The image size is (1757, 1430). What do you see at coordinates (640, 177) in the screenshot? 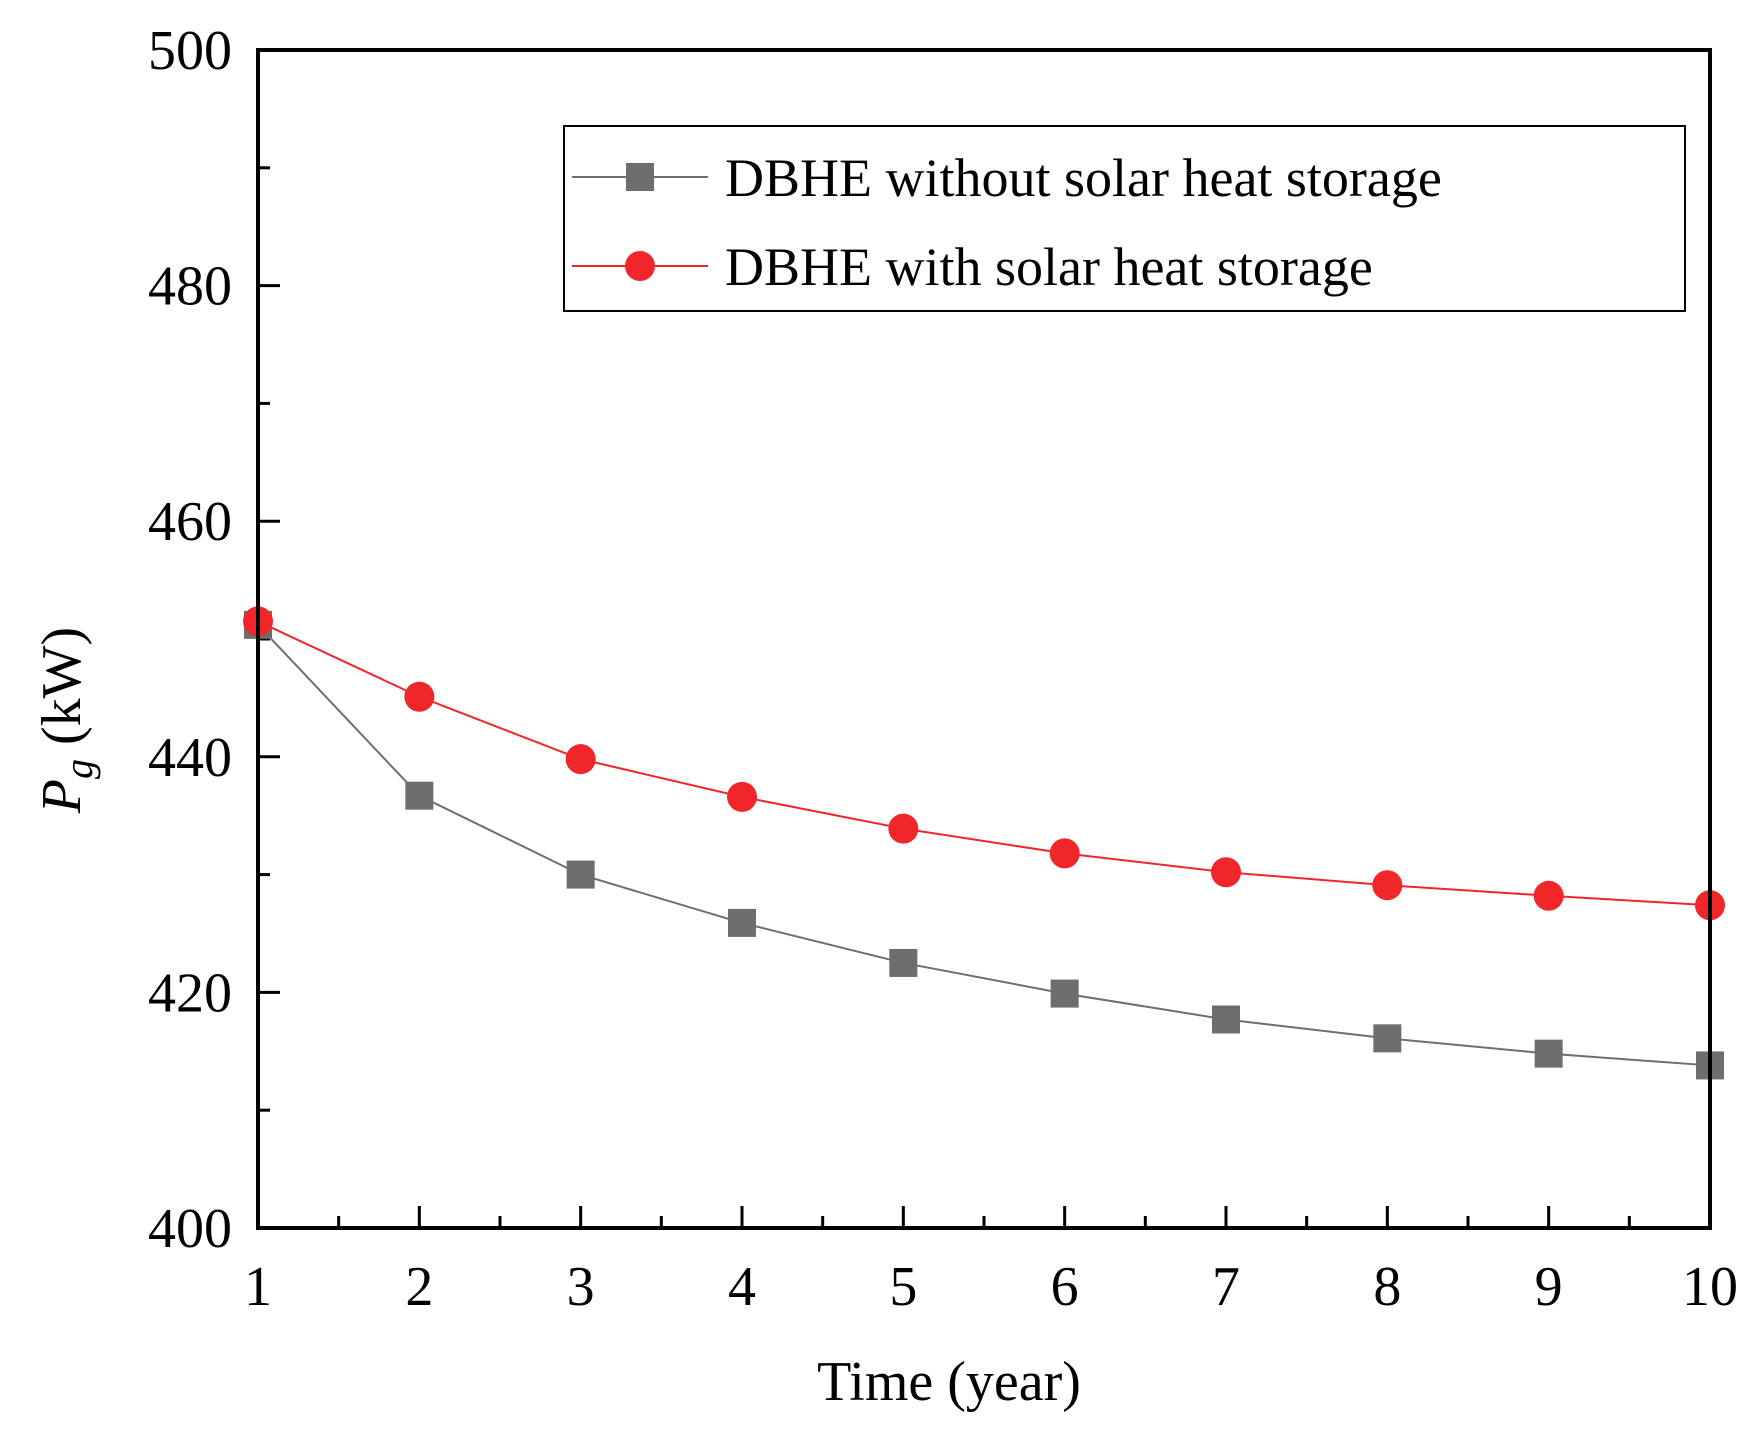
I see `legend-marker-square-icon` at bounding box center [640, 177].